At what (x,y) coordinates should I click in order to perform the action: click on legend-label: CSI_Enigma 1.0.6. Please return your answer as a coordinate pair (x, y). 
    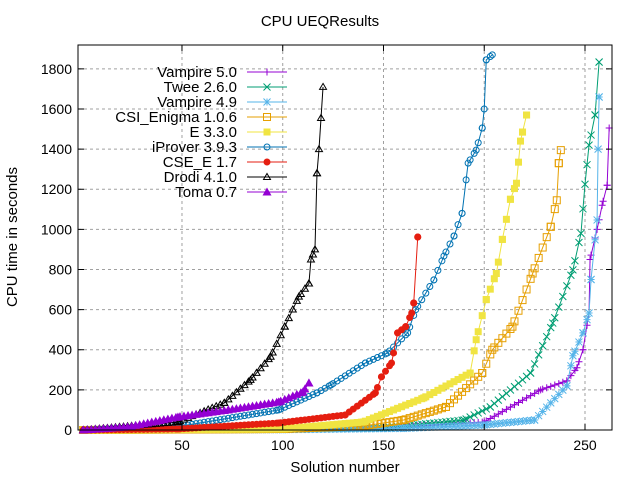
    Looking at the image, I should click on (176, 117).